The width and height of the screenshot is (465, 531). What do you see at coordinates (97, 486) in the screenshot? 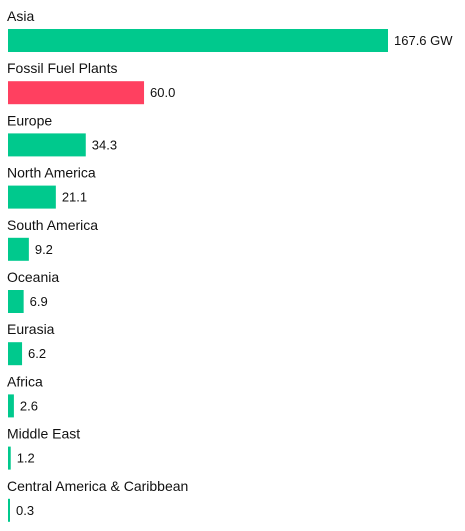
I see `category-label: Central America & Caribbean` at bounding box center [97, 486].